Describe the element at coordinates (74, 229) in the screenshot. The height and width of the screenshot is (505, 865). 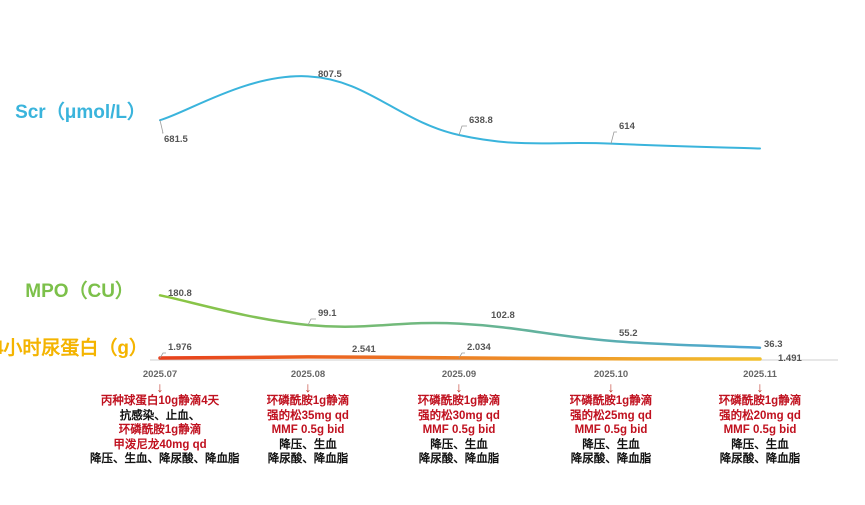
I see `series-names: Scr（μmol/L） MPO（CU） 24小时尿蛋白（g）` at that location.